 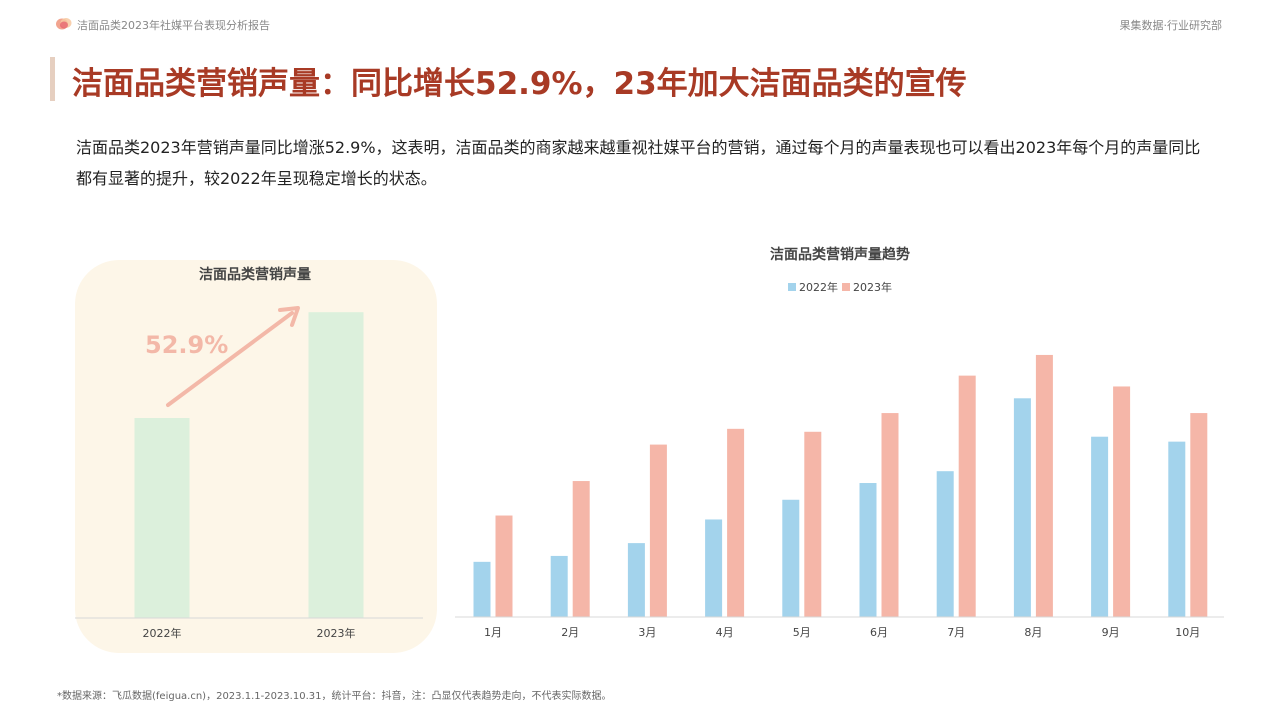 What do you see at coordinates (868, 550) in the screenshot?
I see `trend-bar-2022年-6月` at bounding box center [868, 550].